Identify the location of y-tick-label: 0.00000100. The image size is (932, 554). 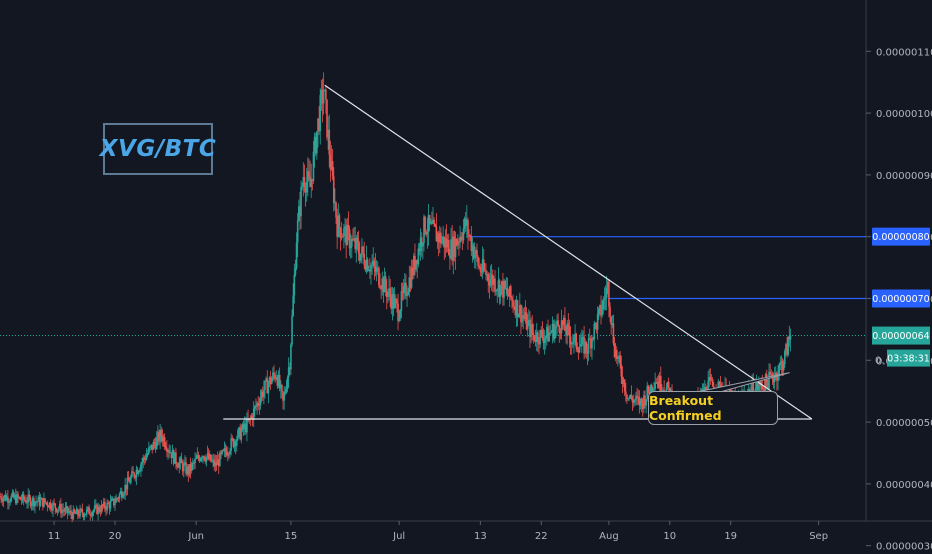
(904, 114).